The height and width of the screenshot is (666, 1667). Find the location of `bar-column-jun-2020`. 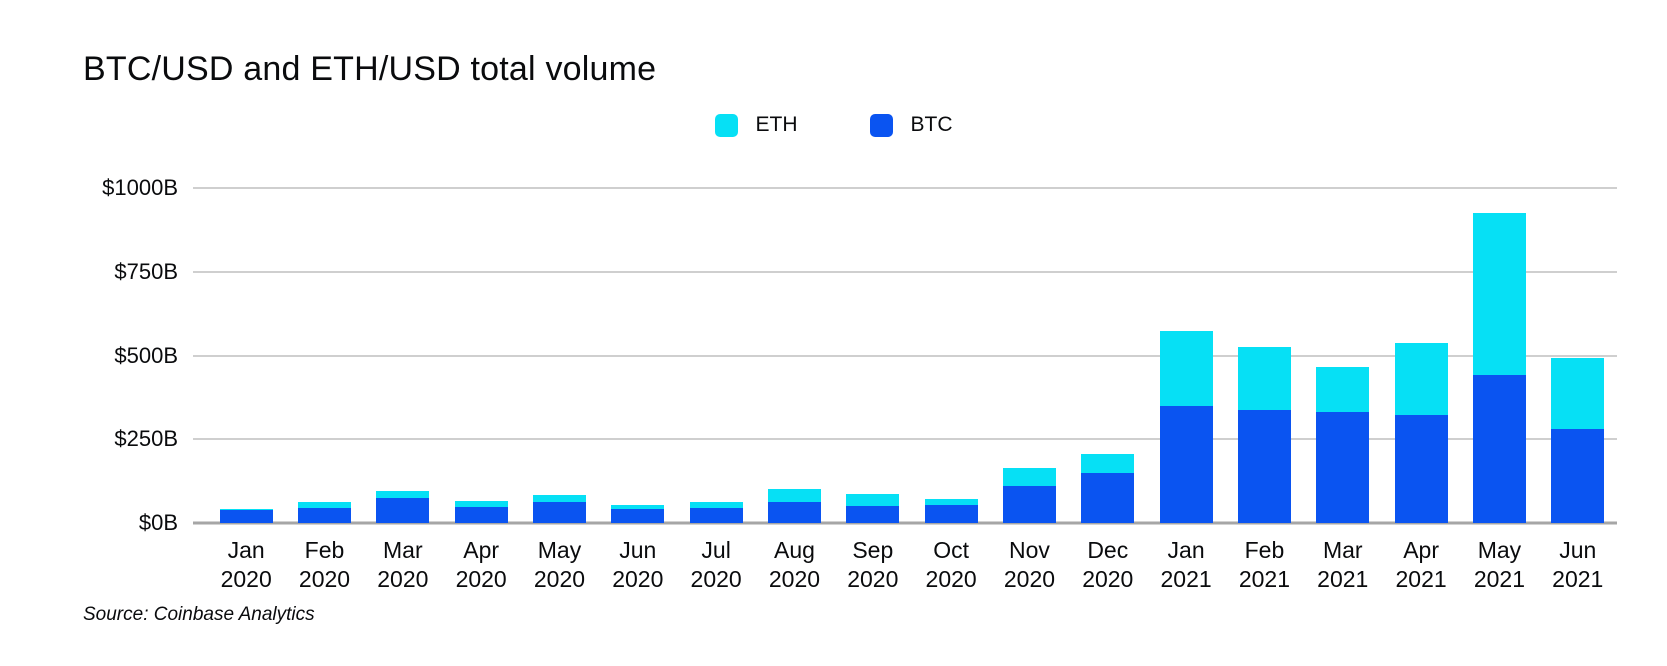

bar-column-jun-2020 is located at coordinates (638, 513).